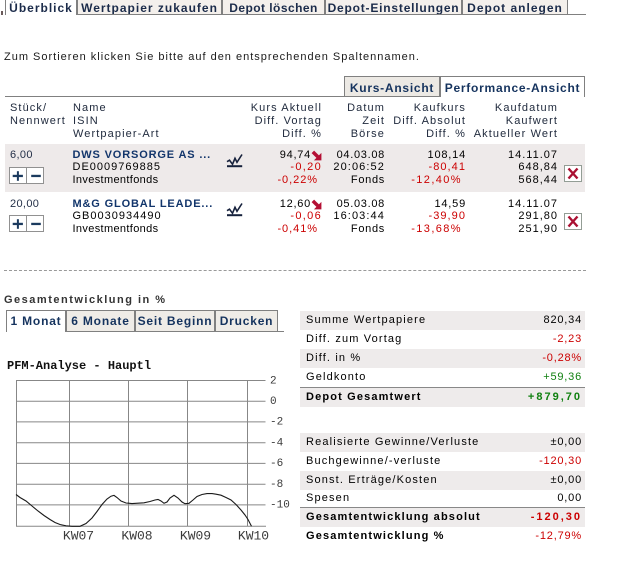  I want to click on svg-text: KW10, so click(253, 536).